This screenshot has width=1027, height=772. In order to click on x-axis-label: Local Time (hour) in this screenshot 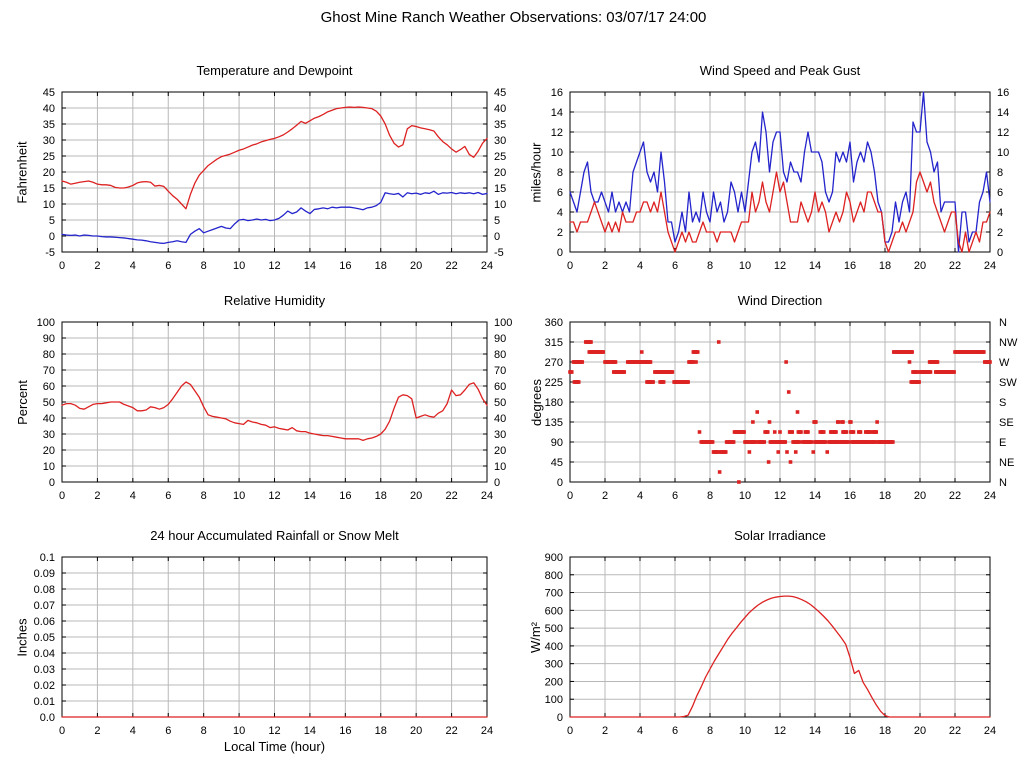, I will do `click(274, 746)`.